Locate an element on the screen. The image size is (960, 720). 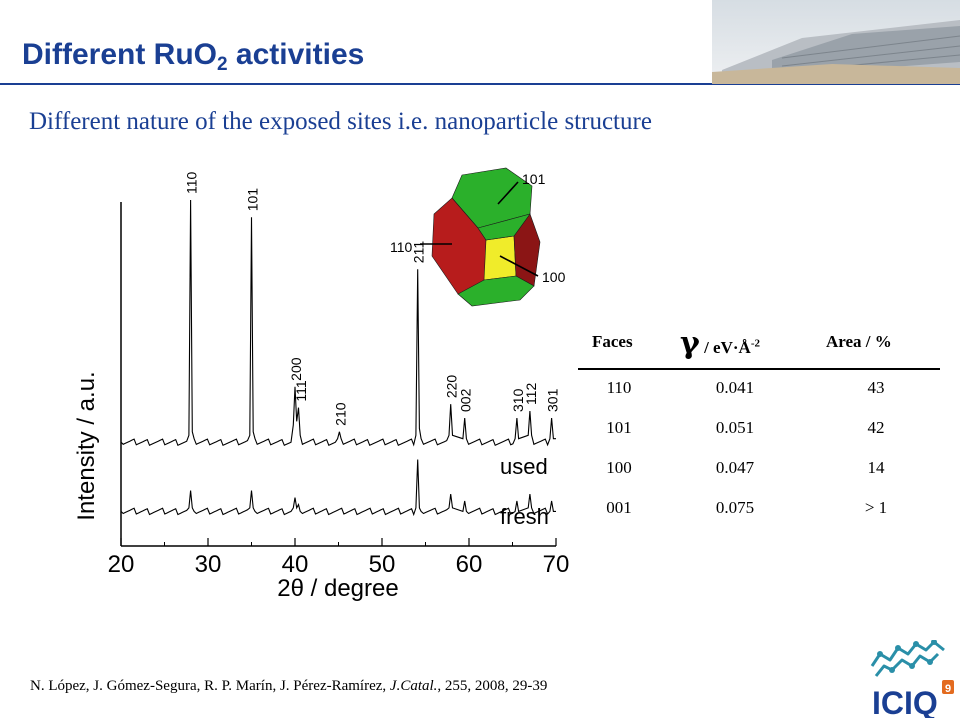
iciq-logo: ICIQ 9 is located at coordinates (912, 679).